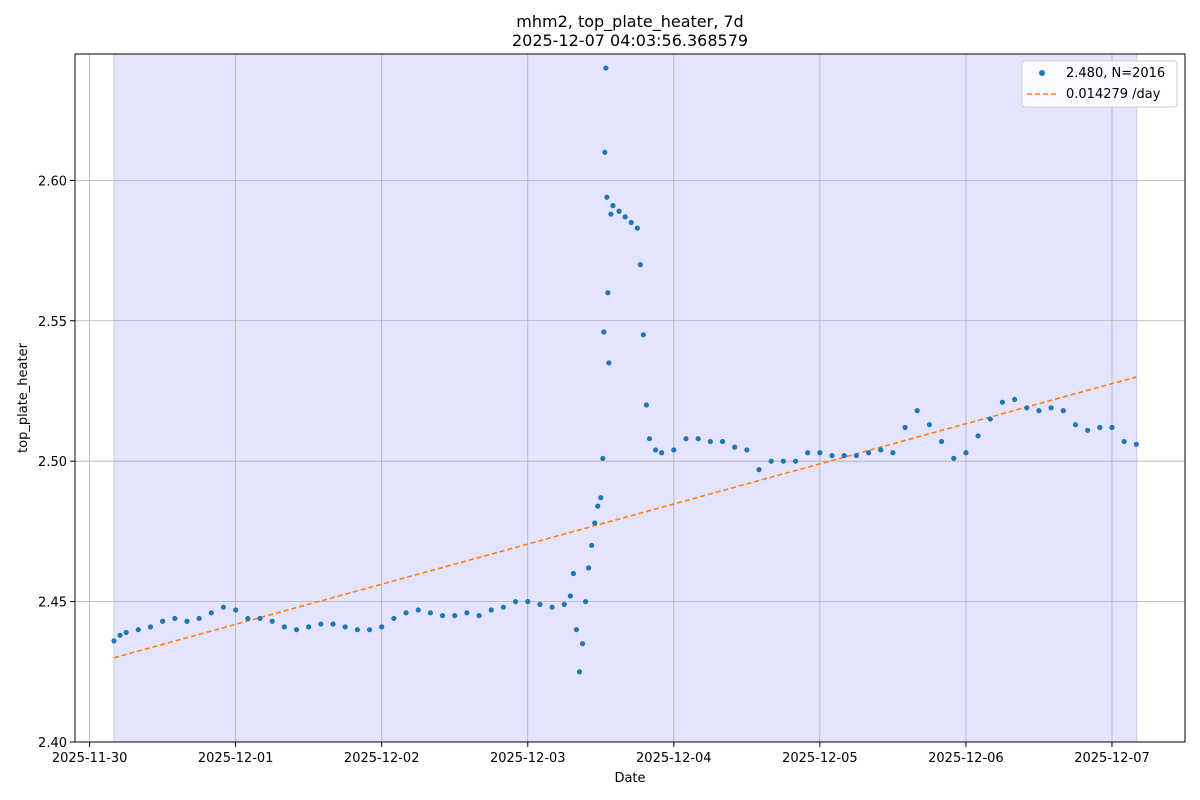  Describe the element at coordinates (52, 322) in the screenshot. I see `y-tick-label: 2.55` at that location.